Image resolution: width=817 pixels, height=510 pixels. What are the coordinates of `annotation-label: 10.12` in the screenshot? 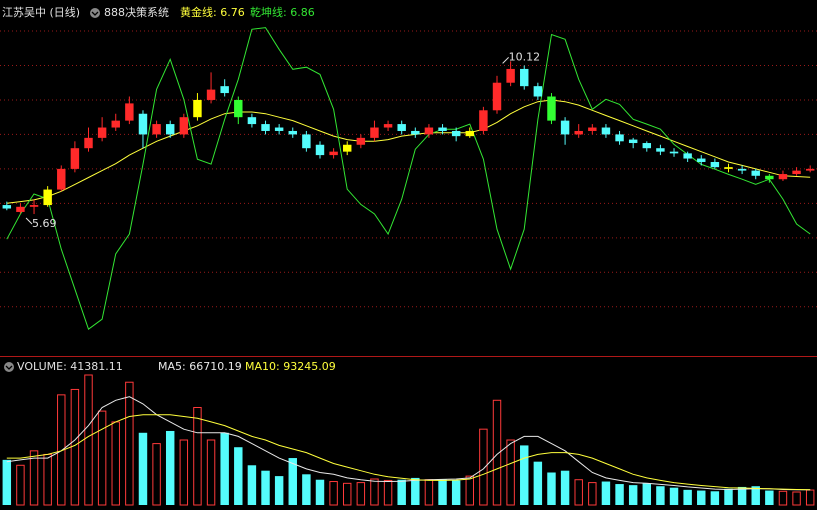 It's located at (525, 56).